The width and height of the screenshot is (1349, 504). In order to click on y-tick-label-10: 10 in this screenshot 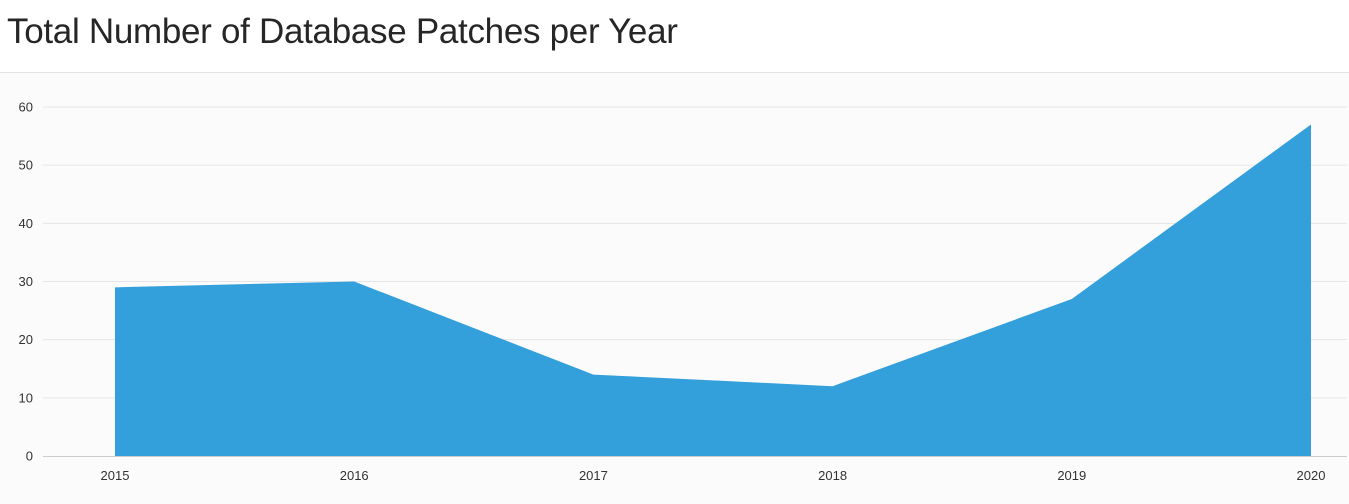, I will do `click(26, 397)`.